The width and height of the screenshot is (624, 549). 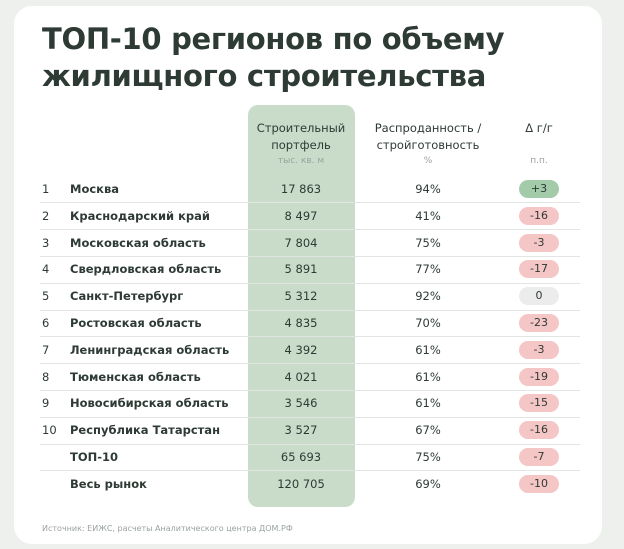 What do you see at coordinates (301, 376) in the screenshot?
I see `portfolio: 4 021` at bounding box center [301, 376].